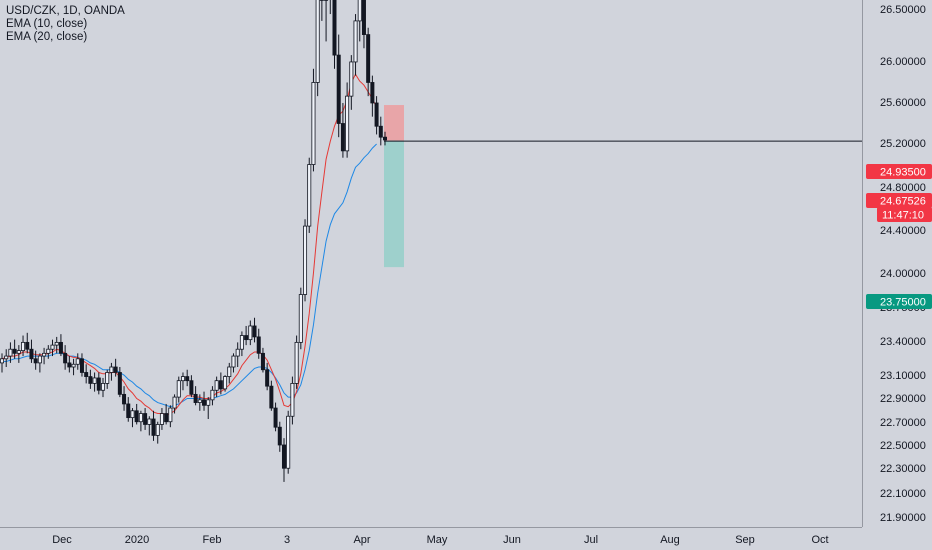 The image size is (932, 550). I want to click on y-tick-label: 26.50000, so click(903, 10).